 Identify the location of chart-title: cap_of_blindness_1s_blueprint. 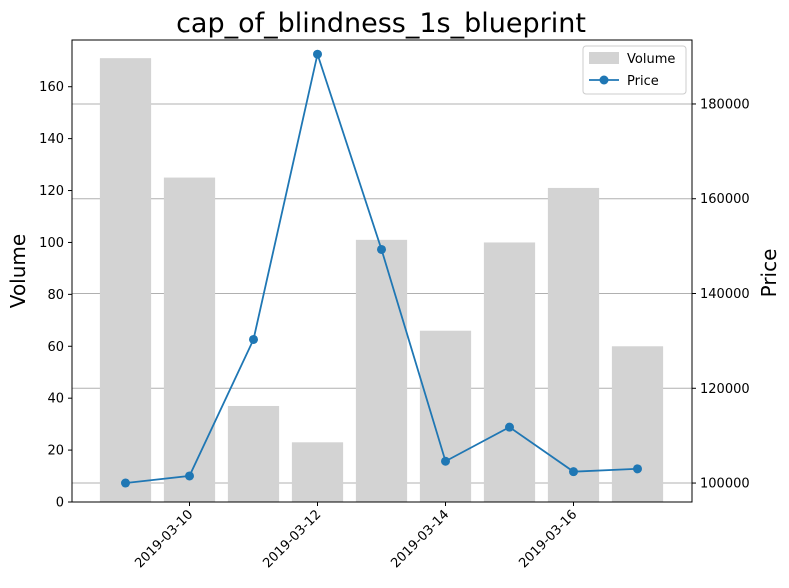
(381, 23).